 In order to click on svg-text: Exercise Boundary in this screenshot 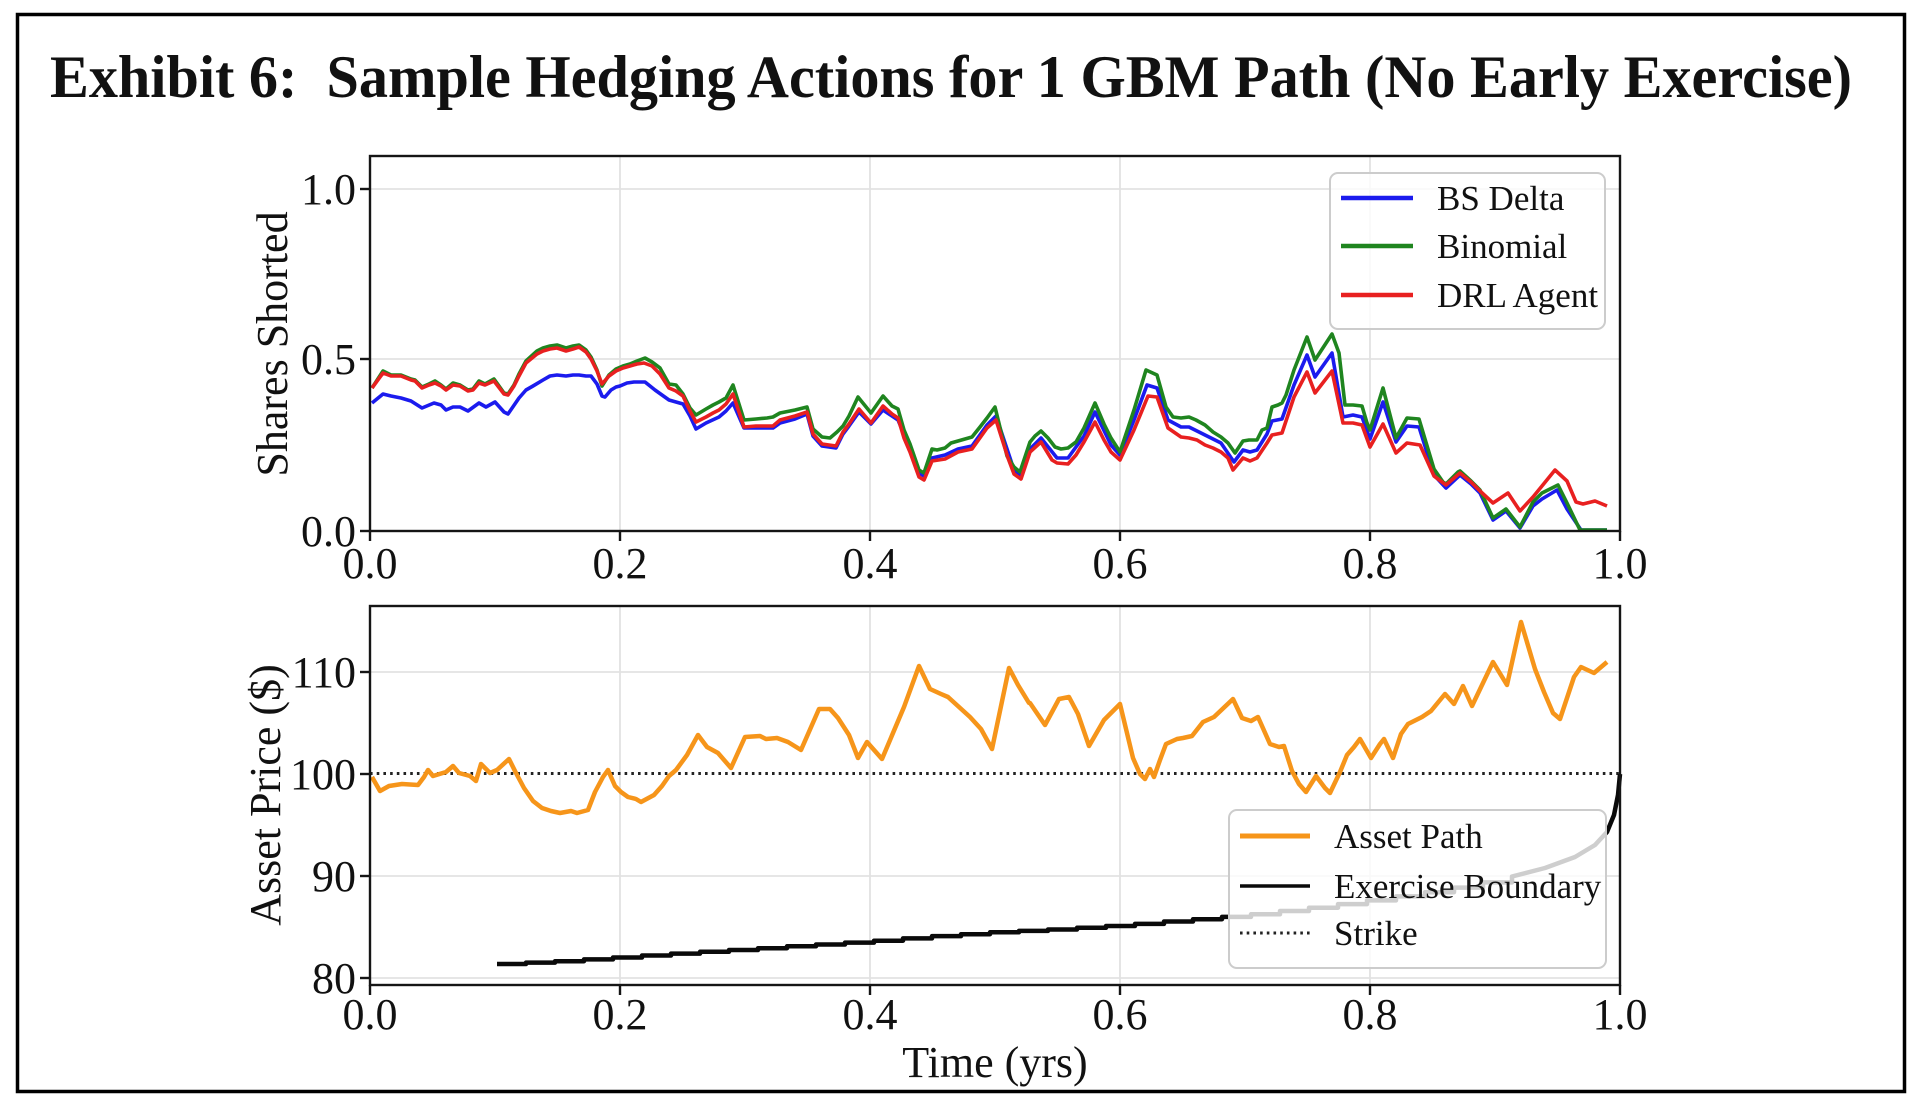, I will do `click(1468, 886)`.